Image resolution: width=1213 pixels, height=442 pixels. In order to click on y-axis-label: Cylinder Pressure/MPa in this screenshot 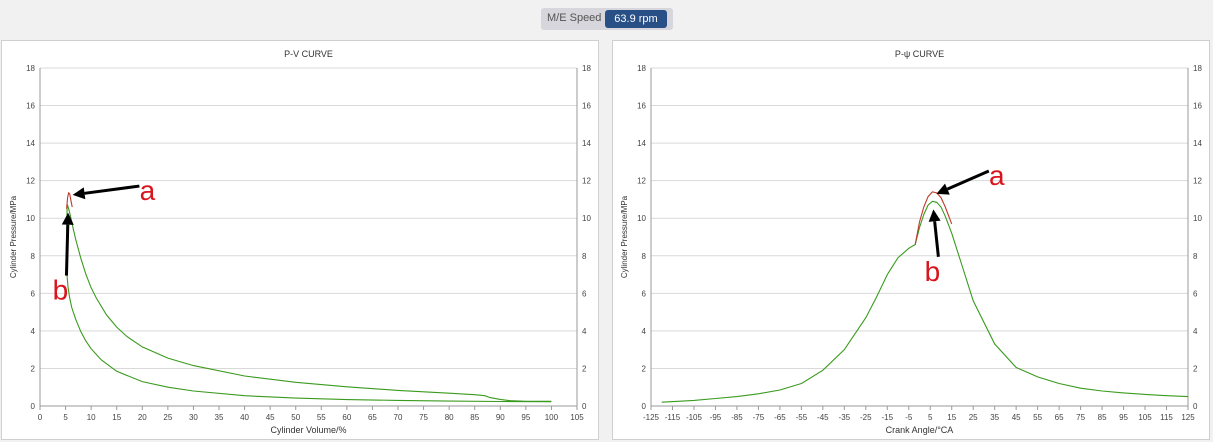, I will do `click(624, 236)`.